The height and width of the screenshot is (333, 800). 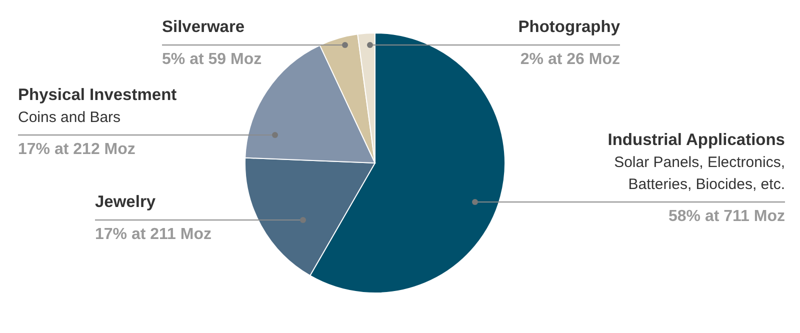 What do you see at coordinates (77, 149) in the screenshot?
I see `data-label: 17% at 212 Moz` at bounding box center [77, 149].